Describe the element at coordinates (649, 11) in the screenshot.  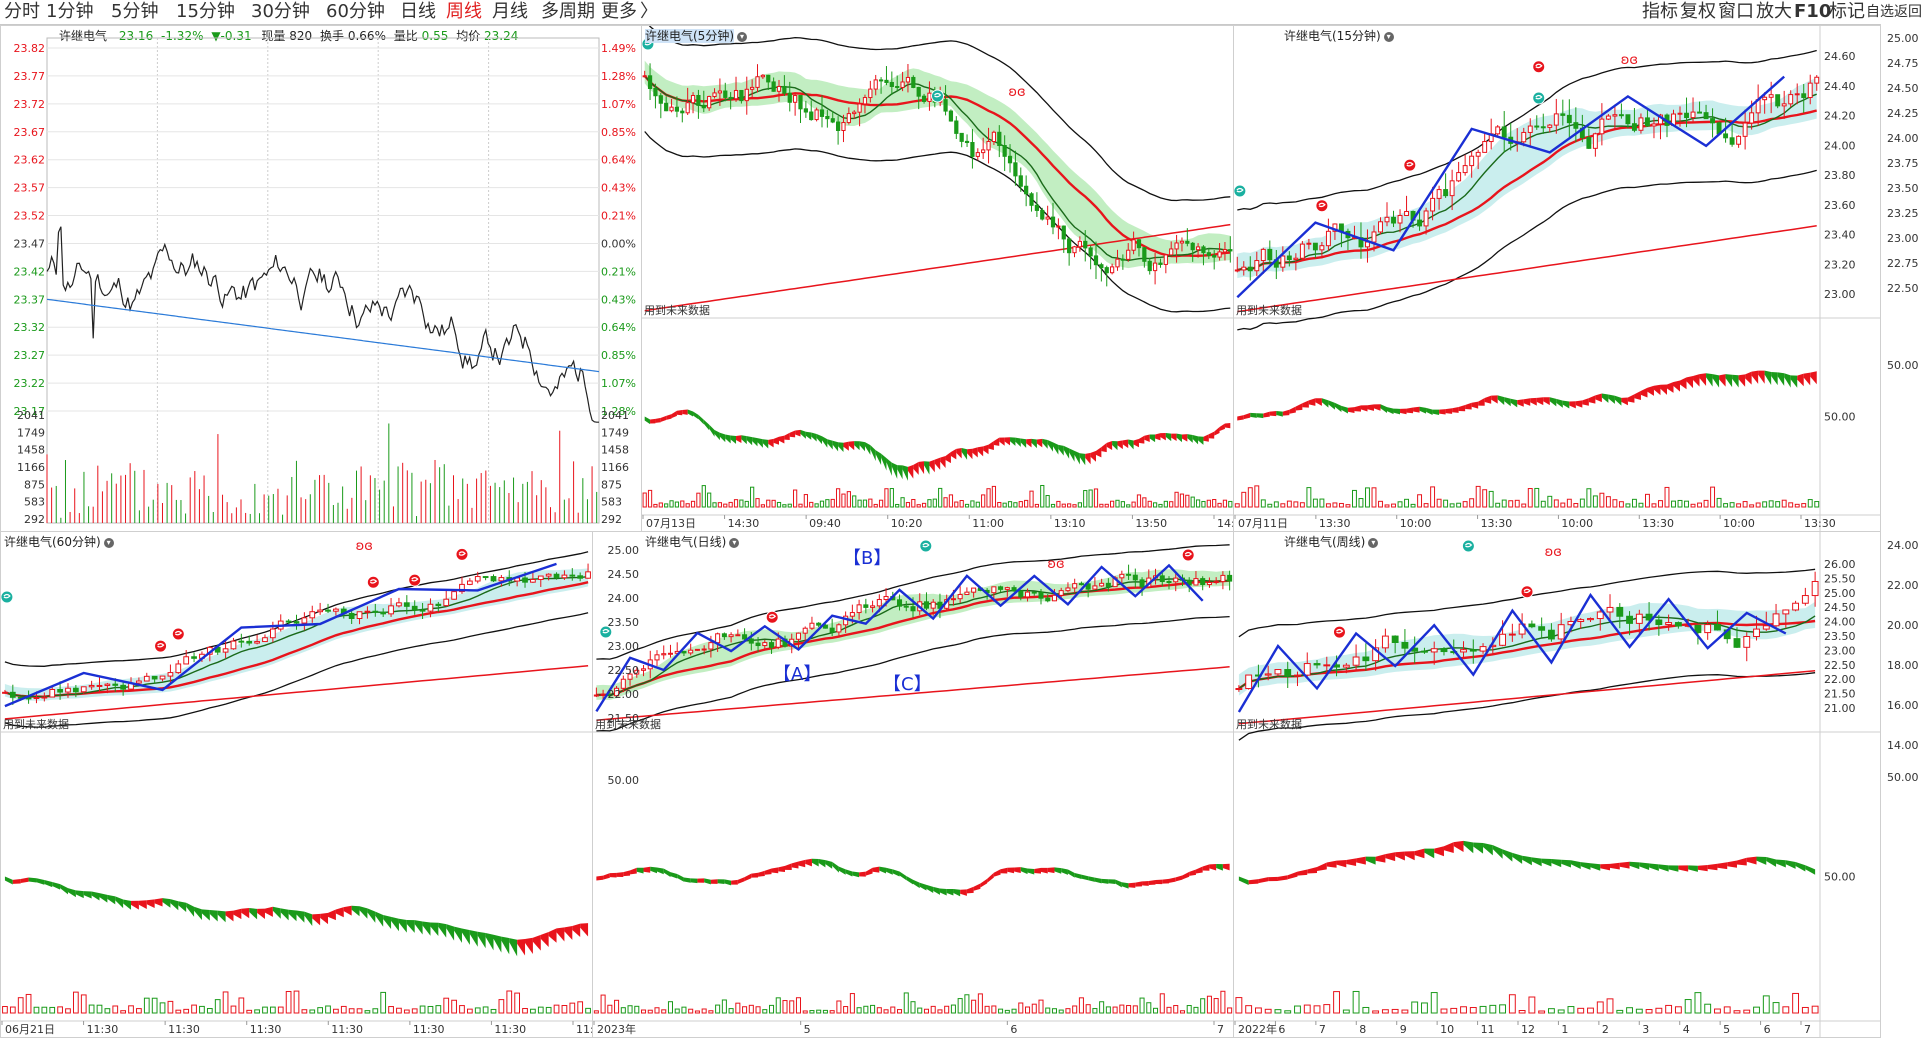
I see `more-arrow-icon: 〉` at that location.